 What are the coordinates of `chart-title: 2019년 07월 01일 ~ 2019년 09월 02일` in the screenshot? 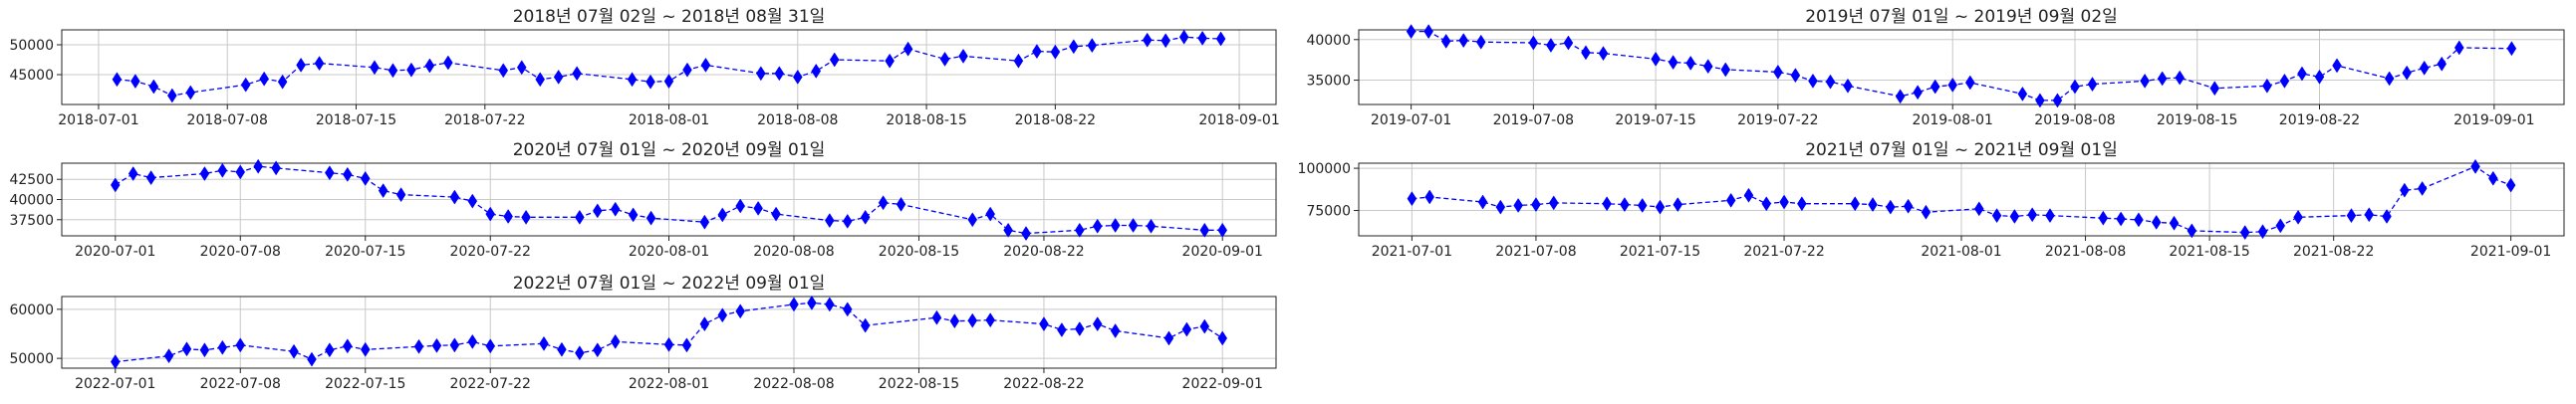 It's located at (1961, 17).